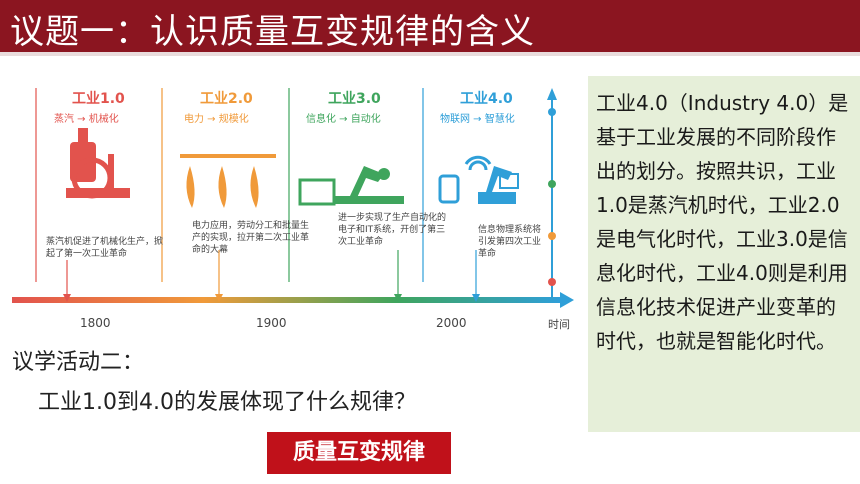 The width and height of the screenshot is (860, 484). Describe the element at coordinates (451, 323) in the screenshot. I see `tick-label-2000: 2000` at that location.